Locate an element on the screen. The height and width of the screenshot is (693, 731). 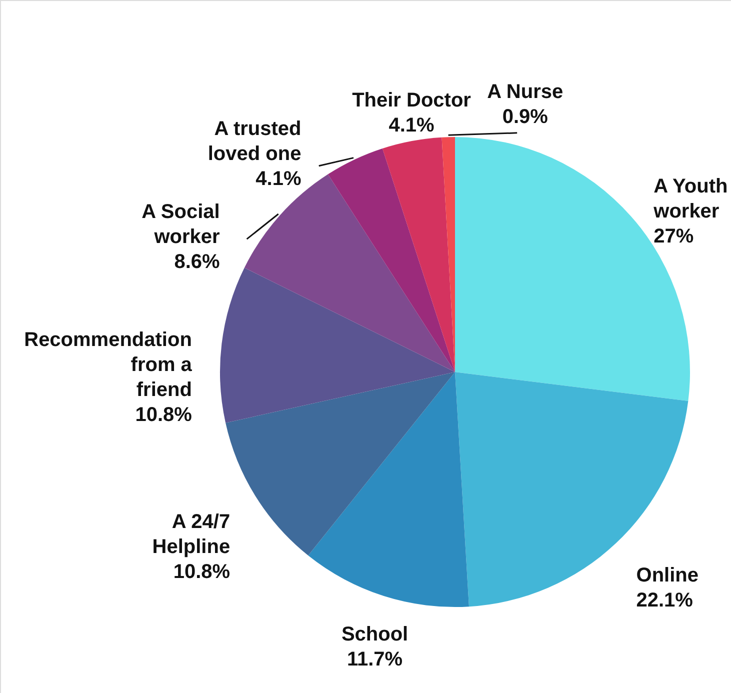
slice-label: Recommendation from a friend is located at coordinates (108, 365).